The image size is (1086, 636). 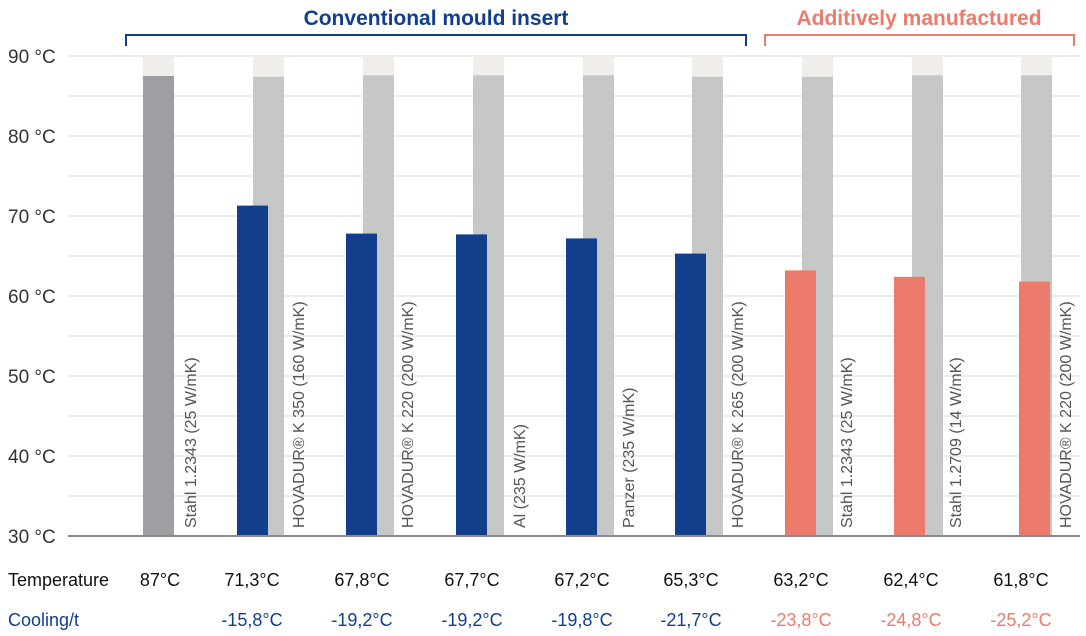 I want to click on y-tick-label: 30 °C, so click(x=32, y=537).